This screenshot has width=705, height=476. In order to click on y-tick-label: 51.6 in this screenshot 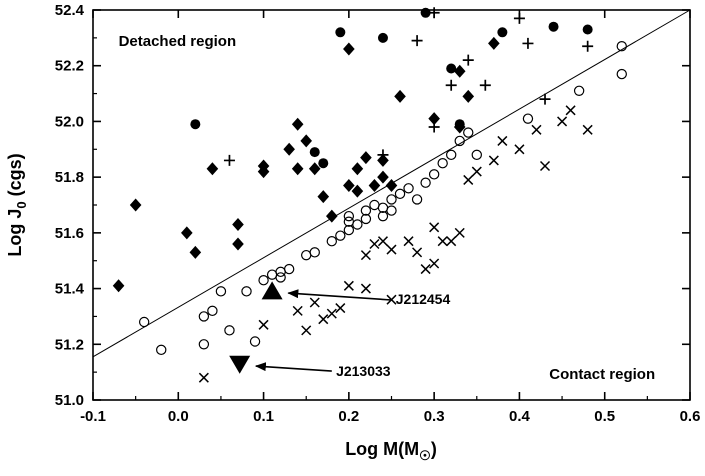, I will do `click(69, 233)`.